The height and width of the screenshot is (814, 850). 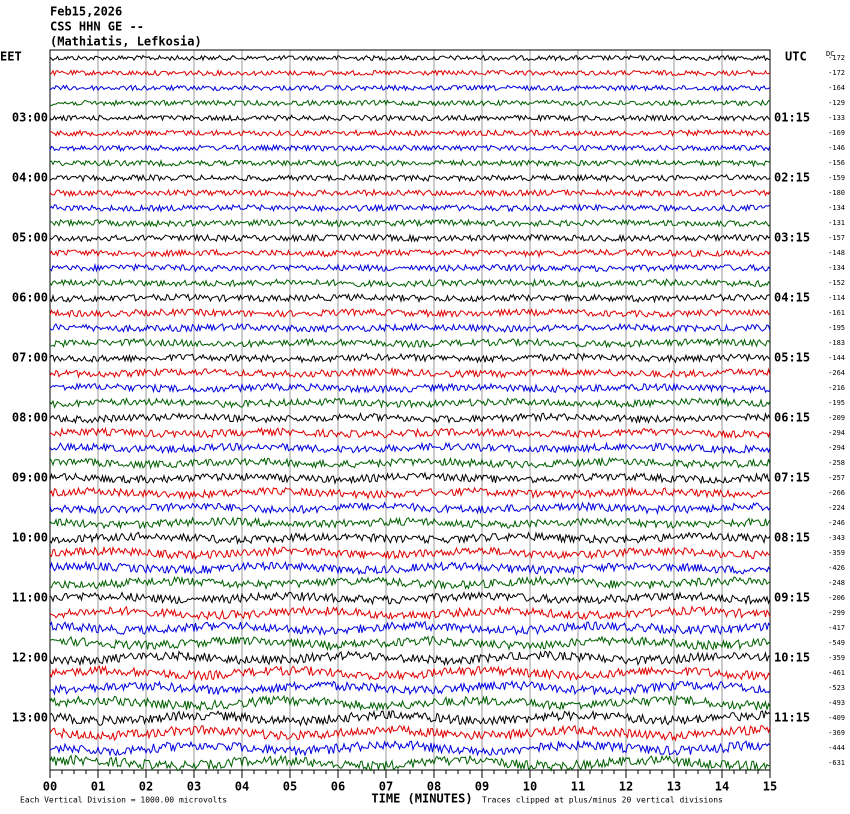 I want to click on dc-value: -258, so click(x=836, y=463).